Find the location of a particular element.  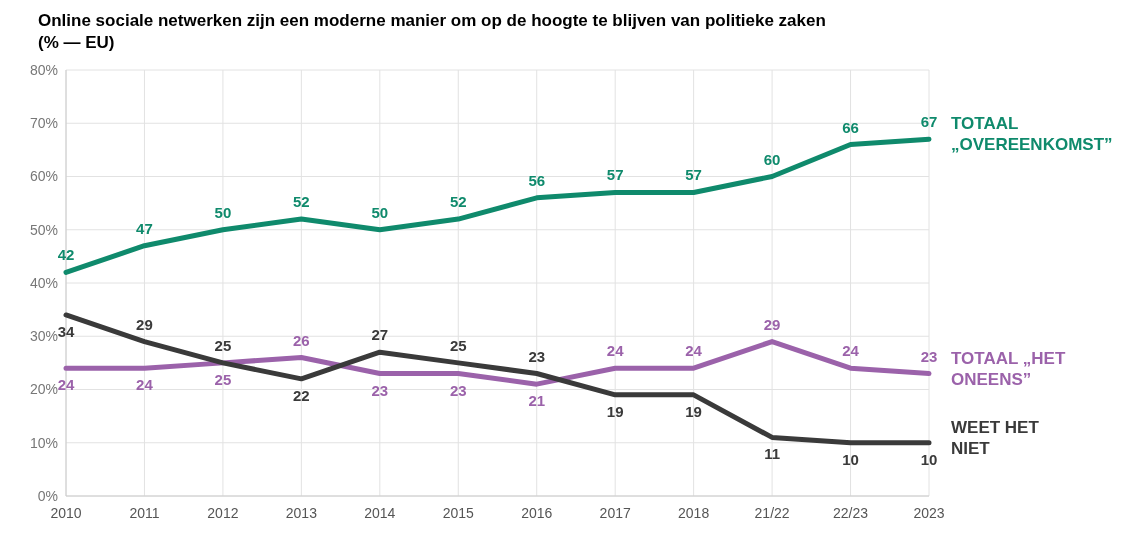

x-tick-label: 2012 is located at coordinates (223, 513).